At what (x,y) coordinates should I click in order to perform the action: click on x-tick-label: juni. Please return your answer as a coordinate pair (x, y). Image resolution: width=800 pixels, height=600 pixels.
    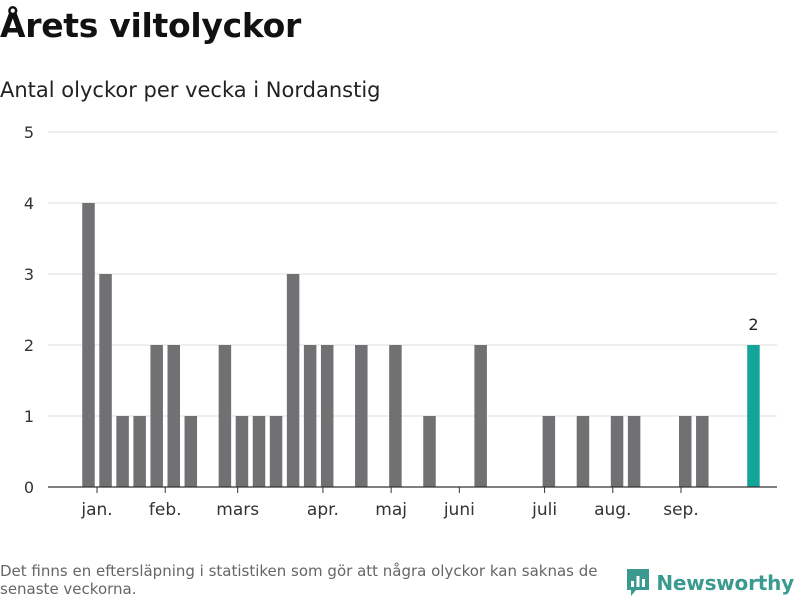
    Looking at the image, I should click on (459, 510).